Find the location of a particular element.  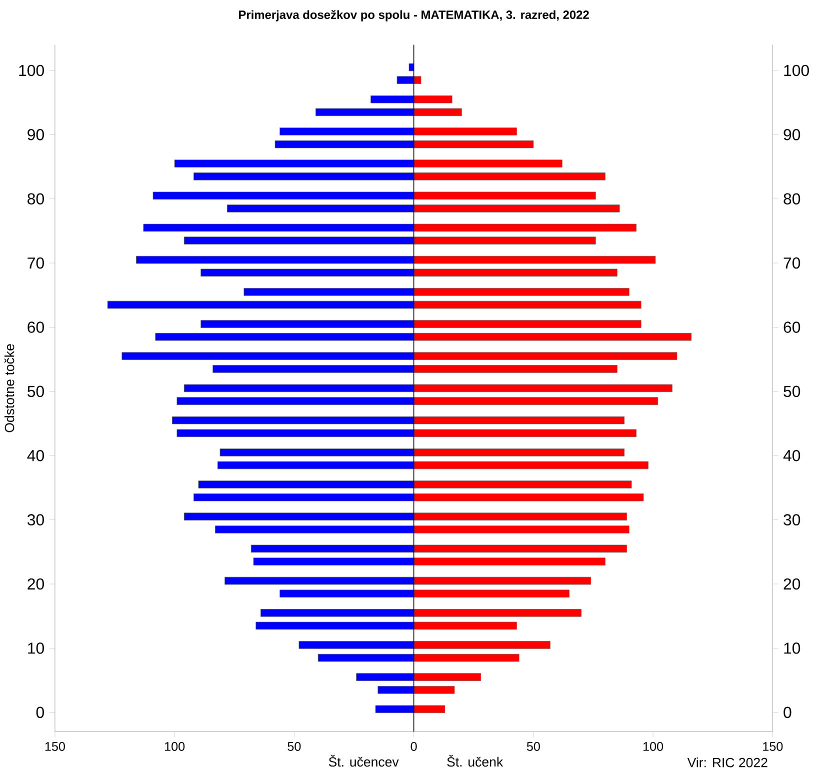

y-axis-title: Odstotne točke is located at coordinates (9, 388).